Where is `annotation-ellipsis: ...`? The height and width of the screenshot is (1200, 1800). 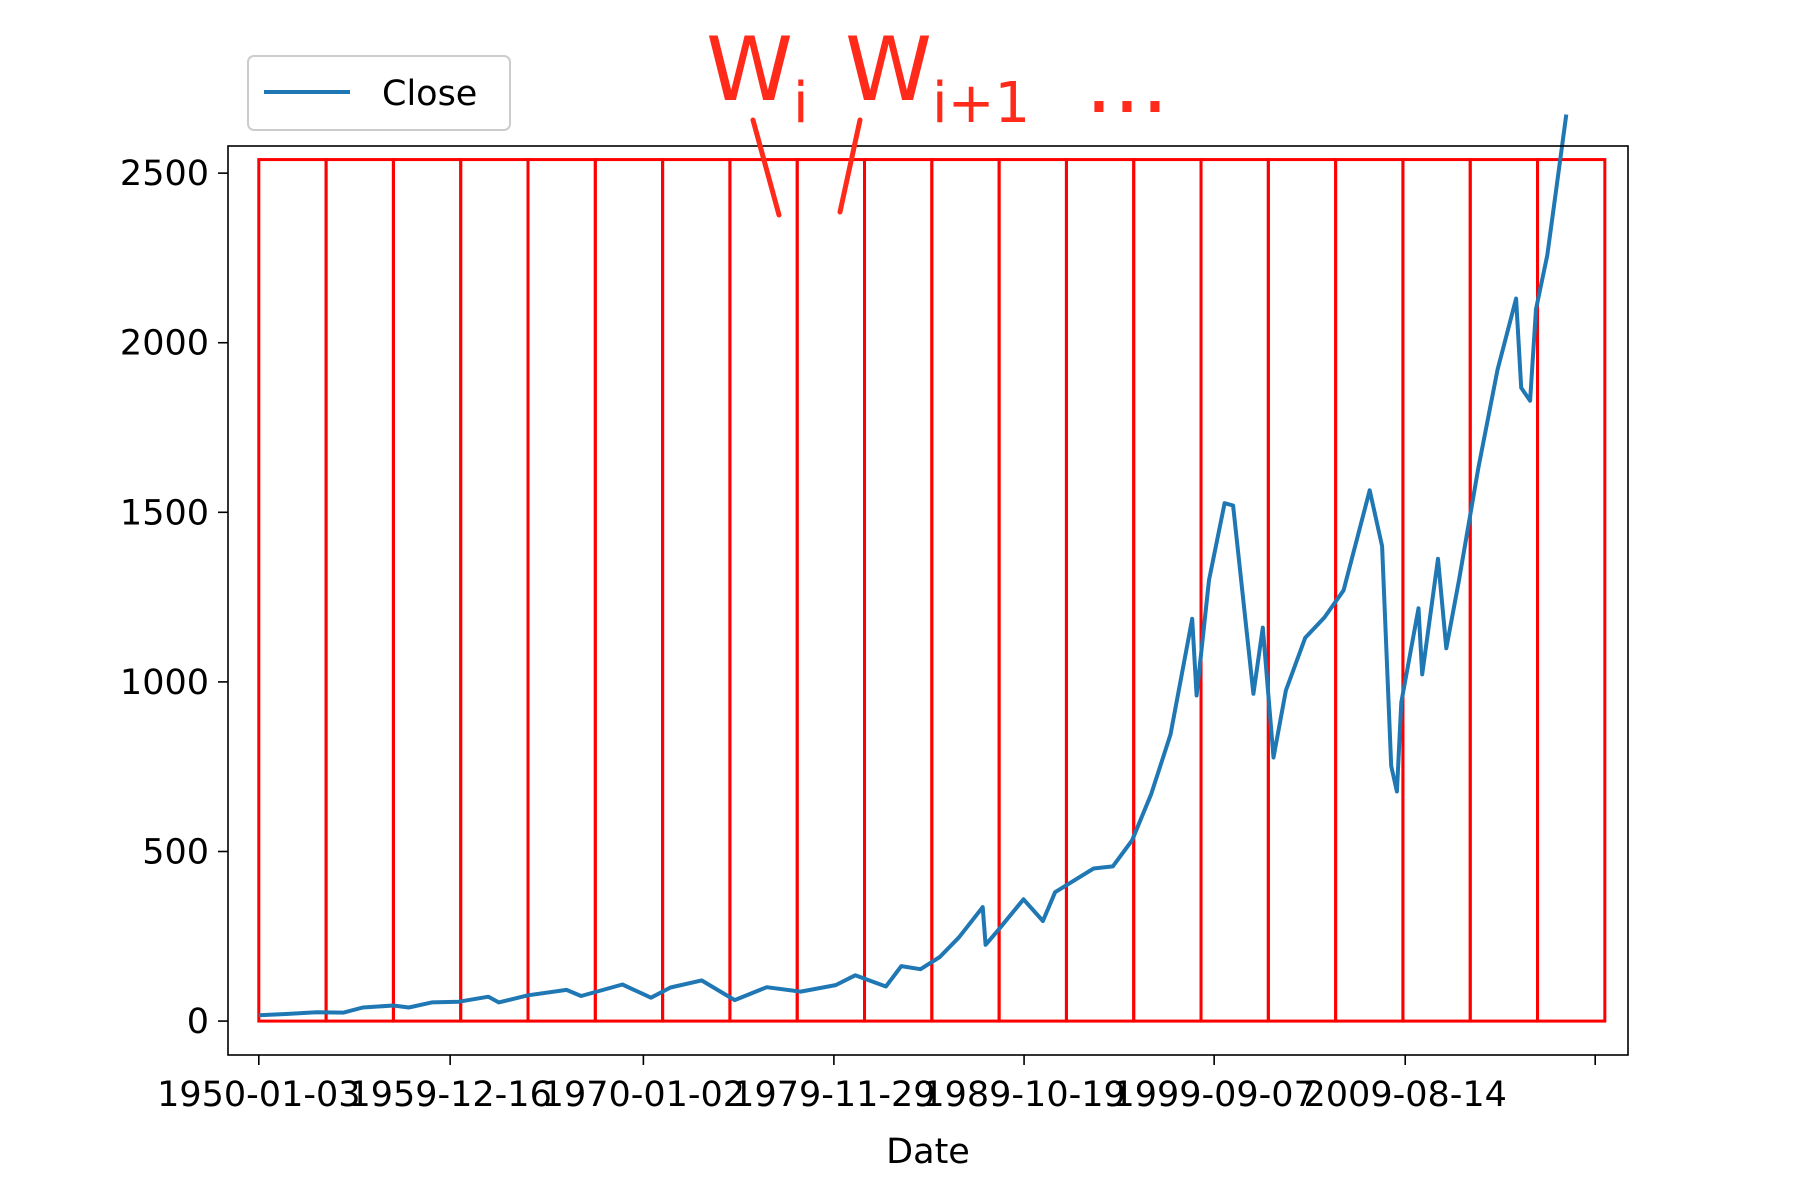 annotation-ellipsis: ... is located at coordinates (1127, 81).